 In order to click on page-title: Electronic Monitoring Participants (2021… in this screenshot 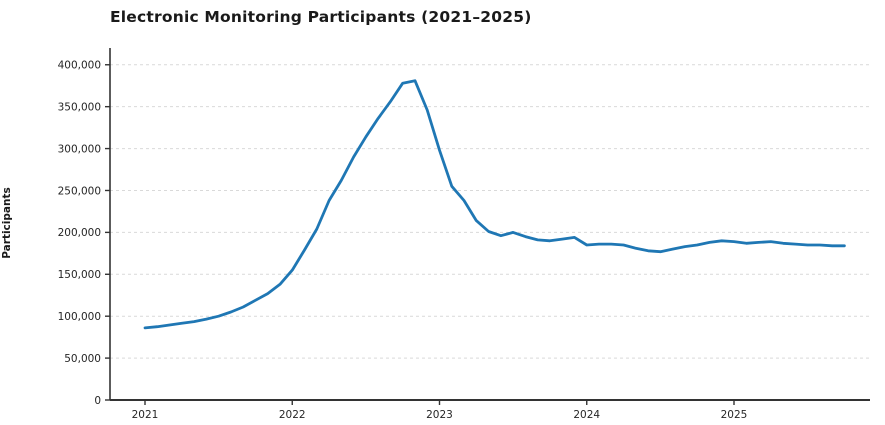, I will do `click(321, 17)`.